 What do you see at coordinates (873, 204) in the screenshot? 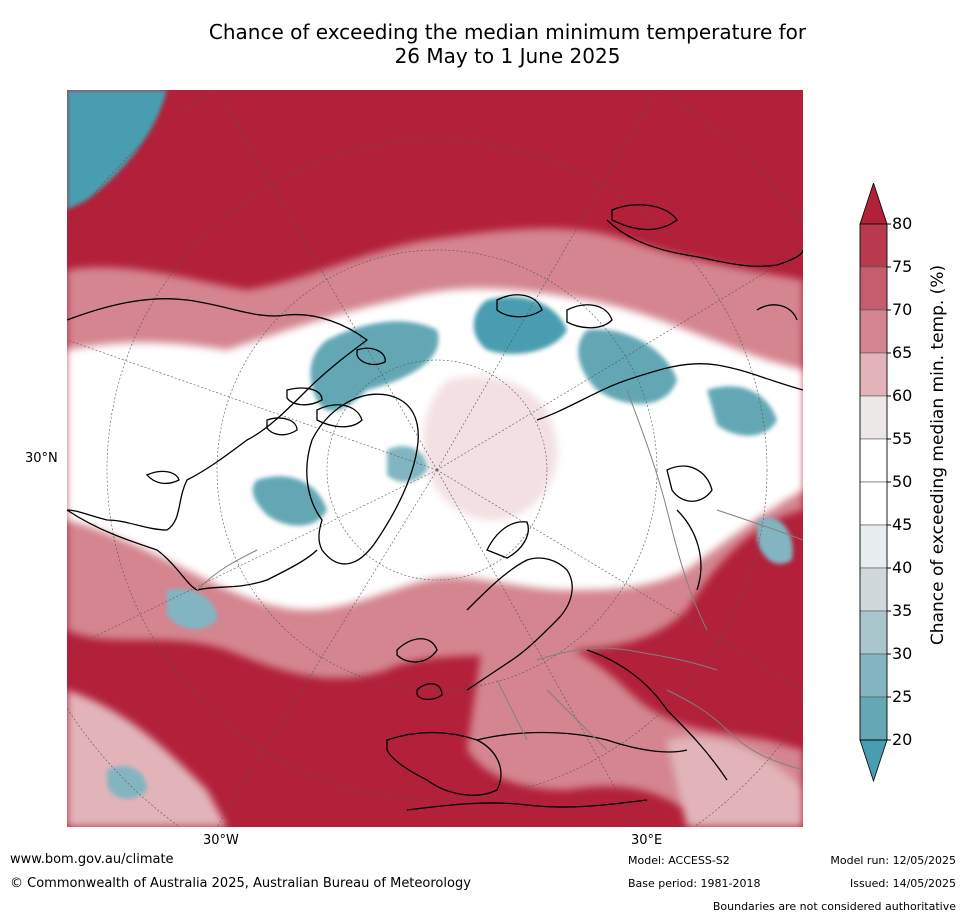
I see `colorbar-arrow-top` at bounding box center [873, 204].